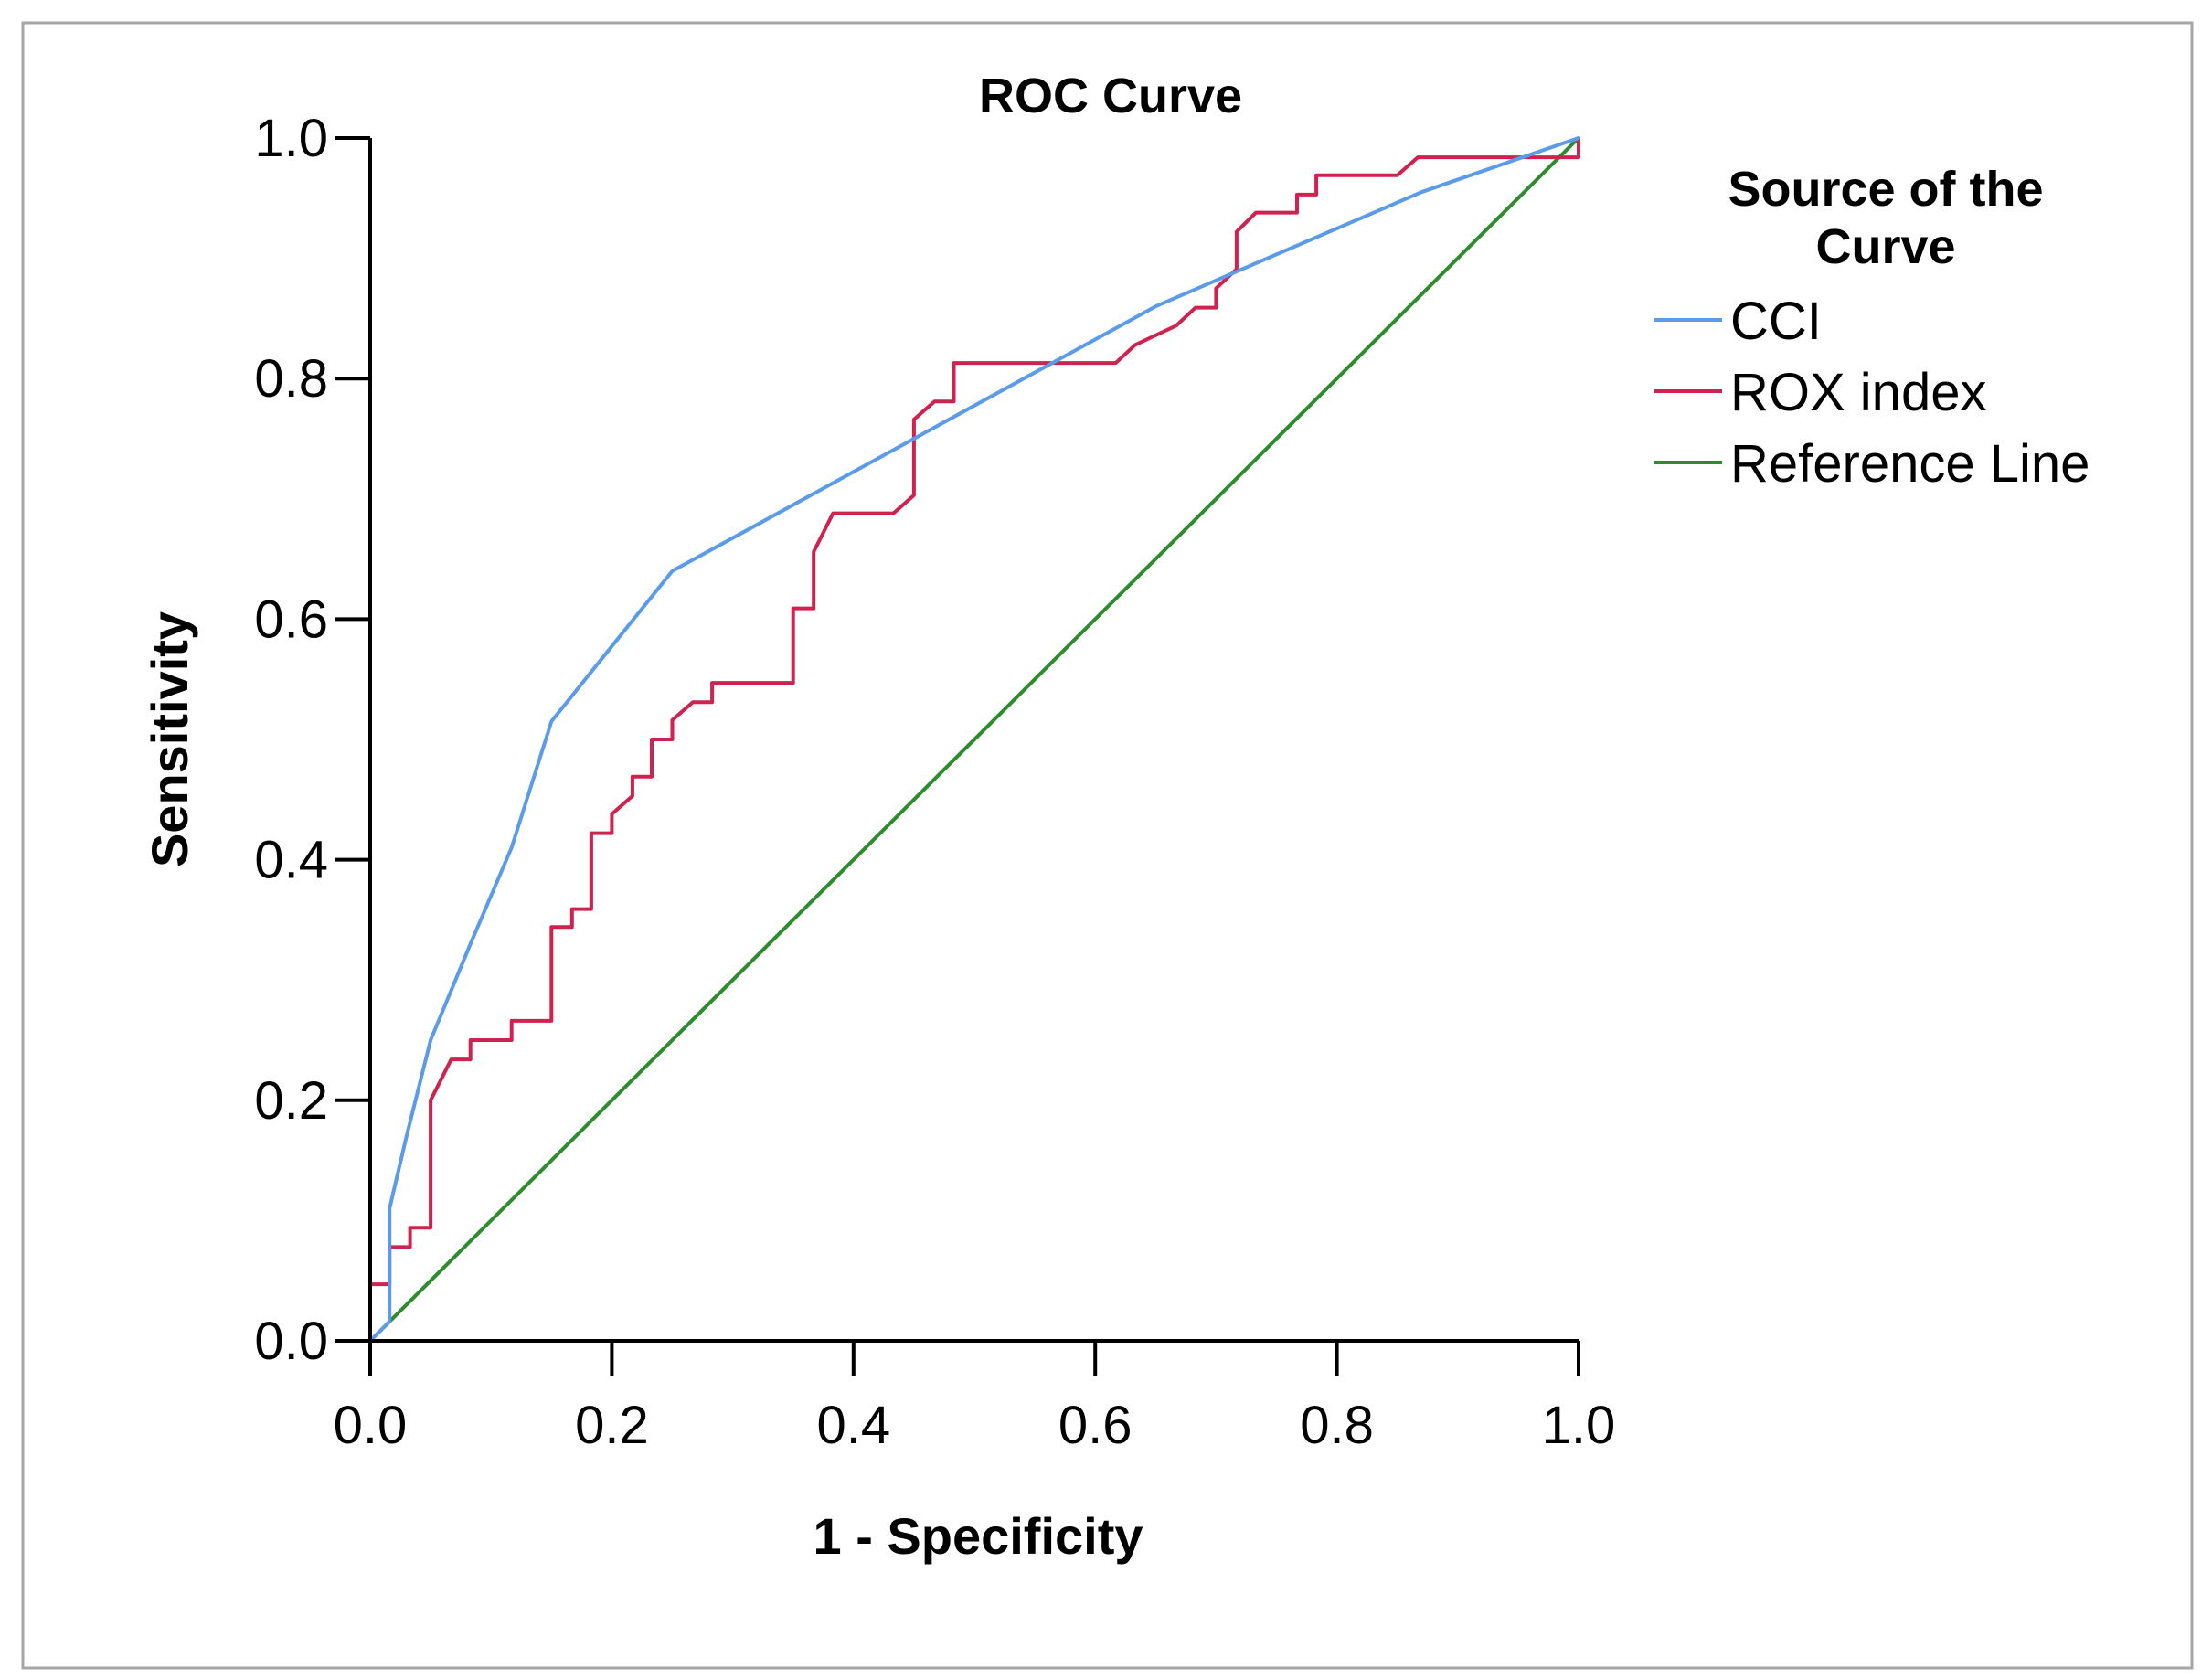 Image resolution: width=2212 pixels, height=1679 pixels. Describe the element at coordinates (371, 1426) in the screenshot. I see `x-tick-label: 0.0` at that location.